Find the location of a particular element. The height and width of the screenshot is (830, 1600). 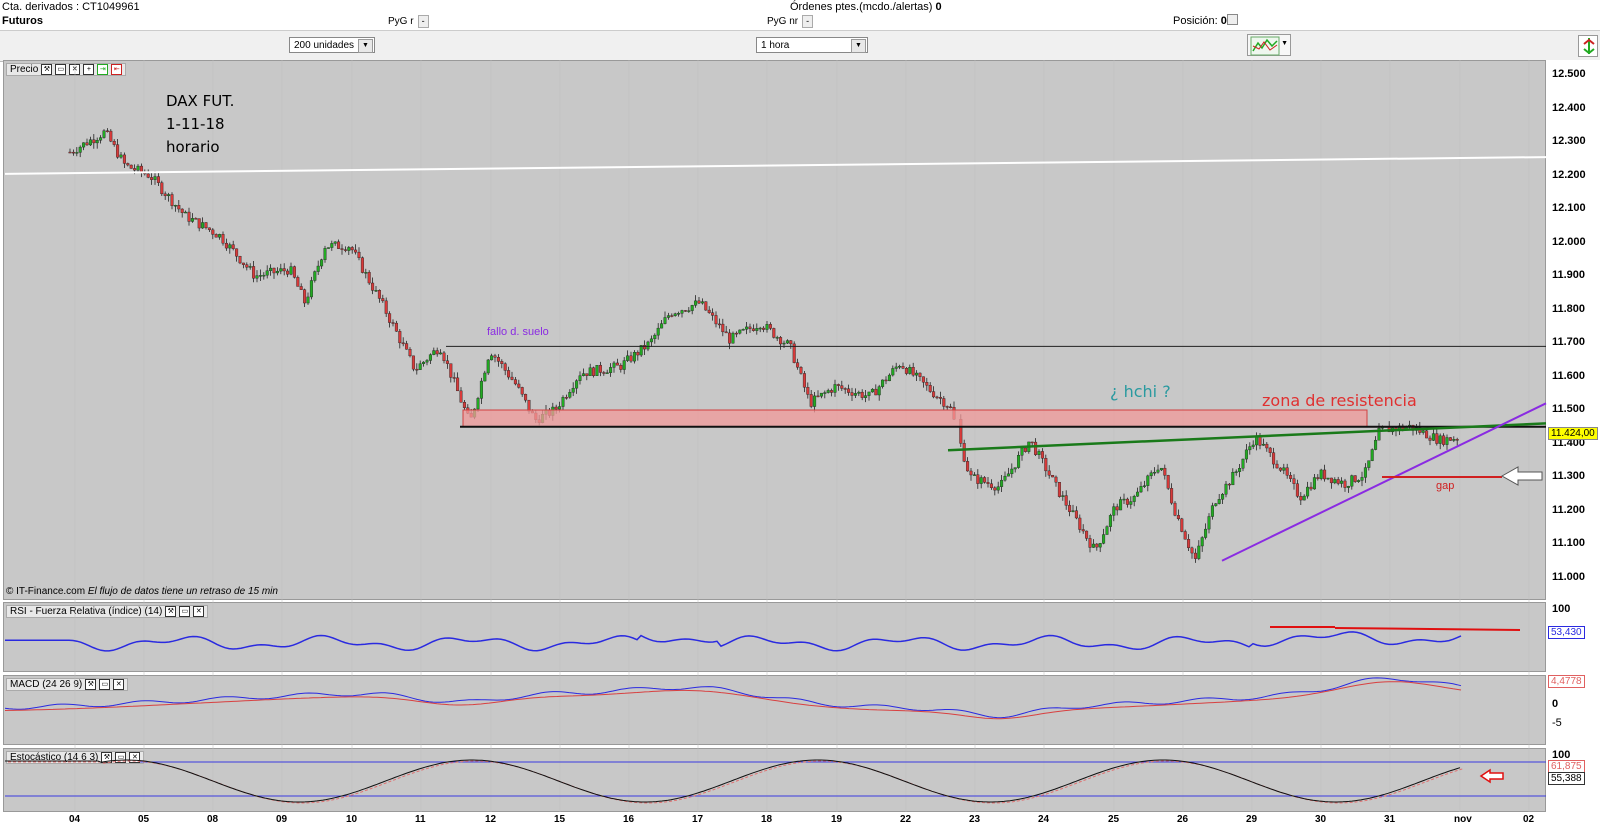

macd-panel: MACD (24 26 9) ⚒ ▭ ✕ is located at coordinates (774, 710).